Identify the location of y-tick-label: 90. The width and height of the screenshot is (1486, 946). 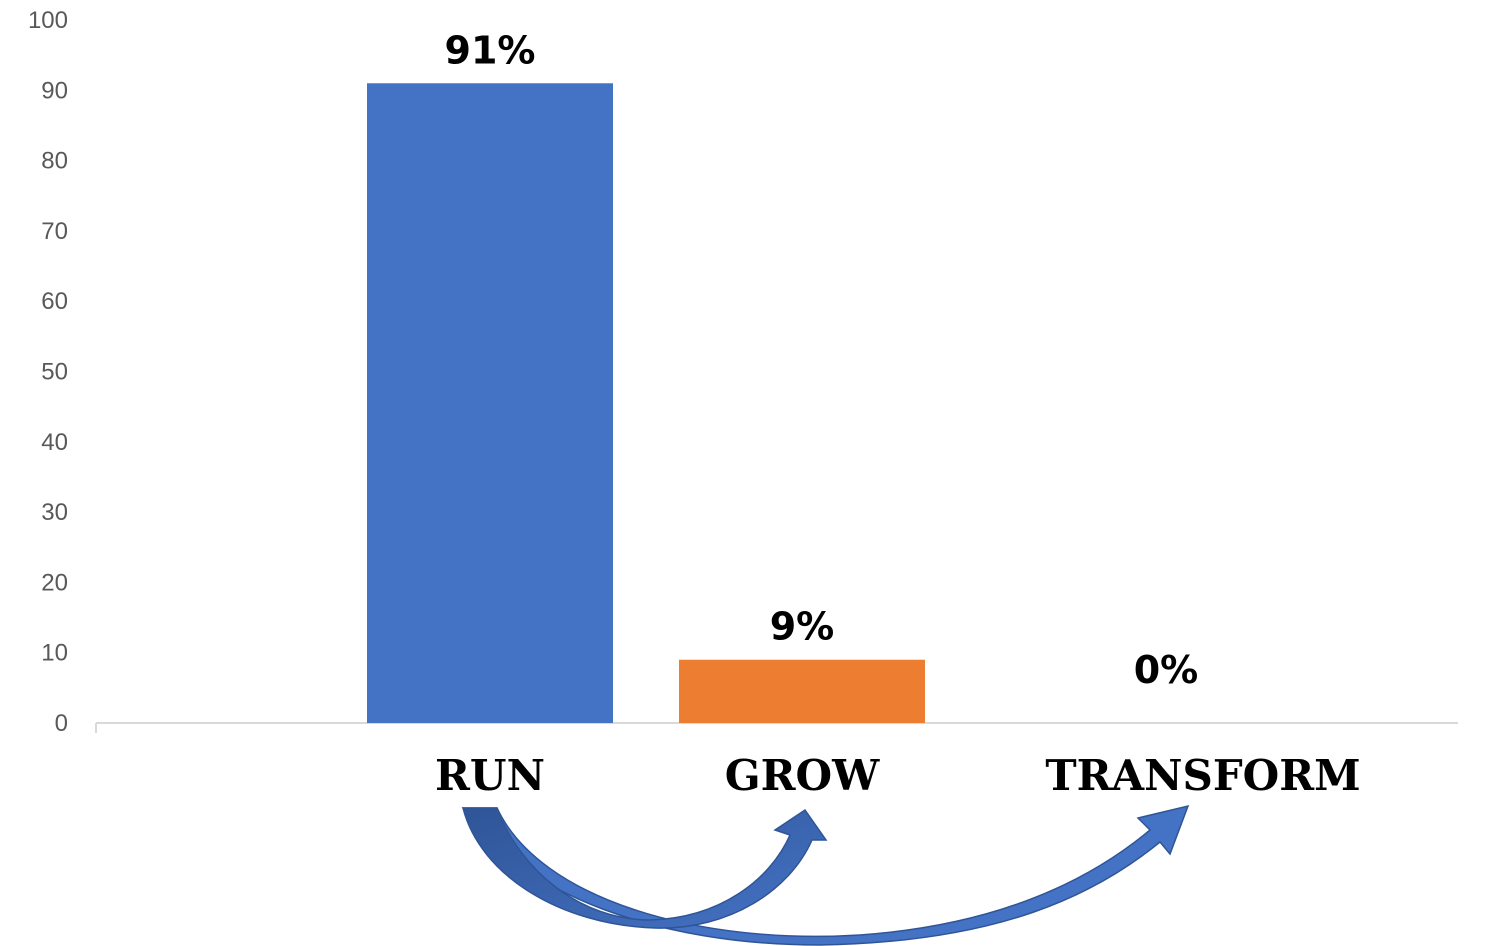
(54, 90).